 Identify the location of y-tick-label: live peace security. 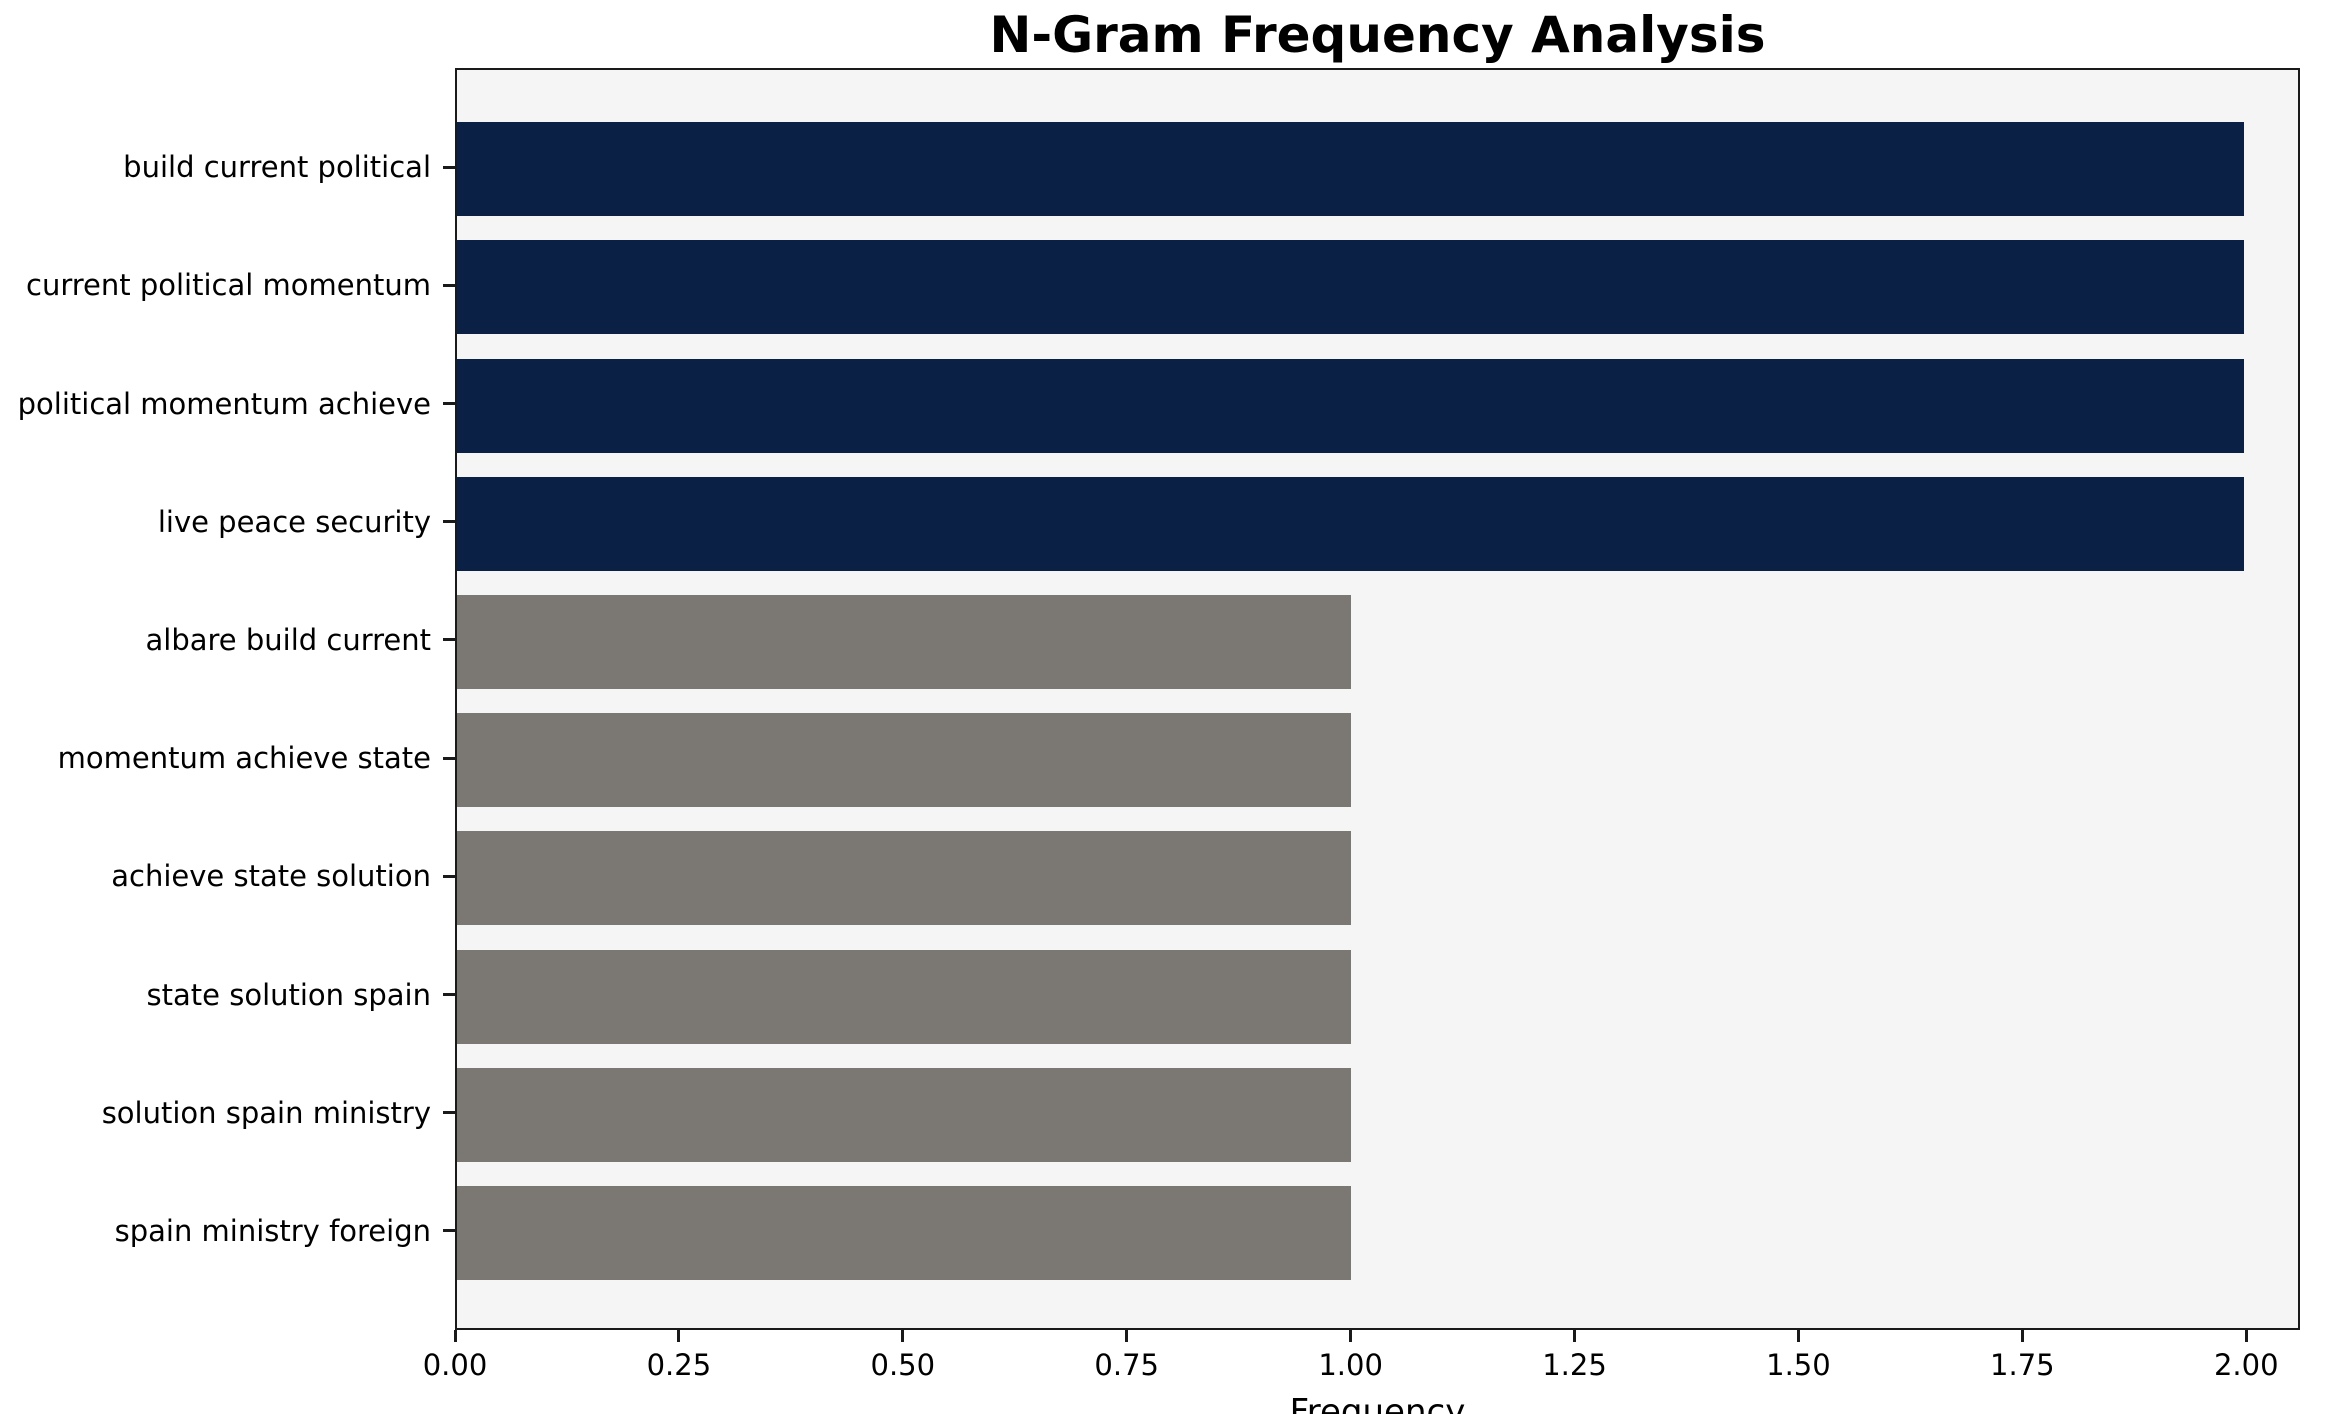
(294, 521).